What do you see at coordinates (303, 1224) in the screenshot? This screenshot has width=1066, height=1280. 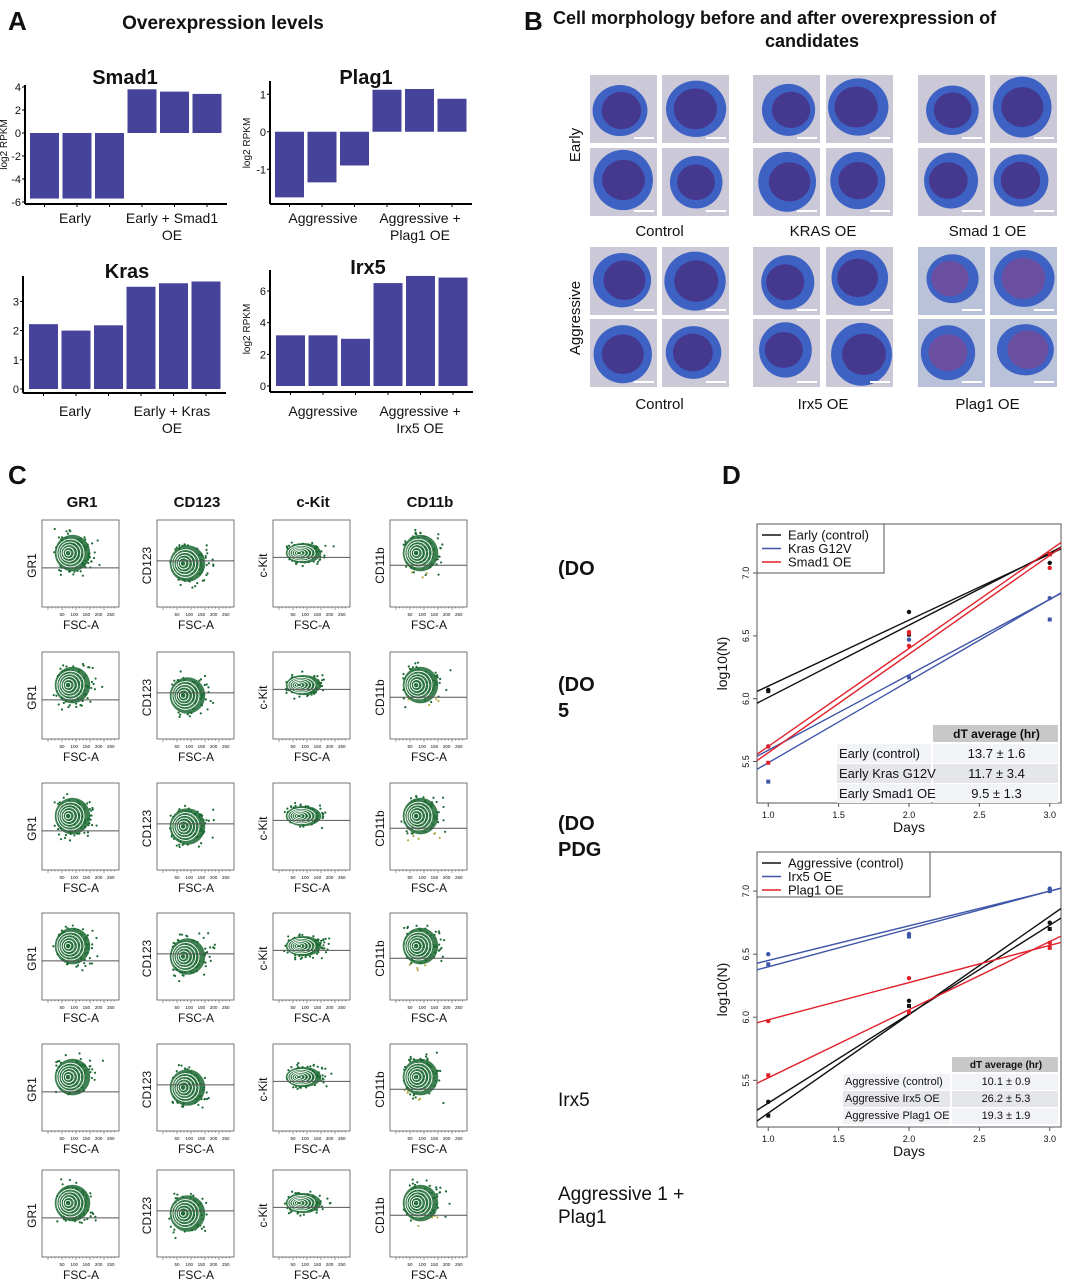 I see `flow-plot: 50 100 150 200 250 FSC-A c-Kit` at bounding box center [303, 1224].